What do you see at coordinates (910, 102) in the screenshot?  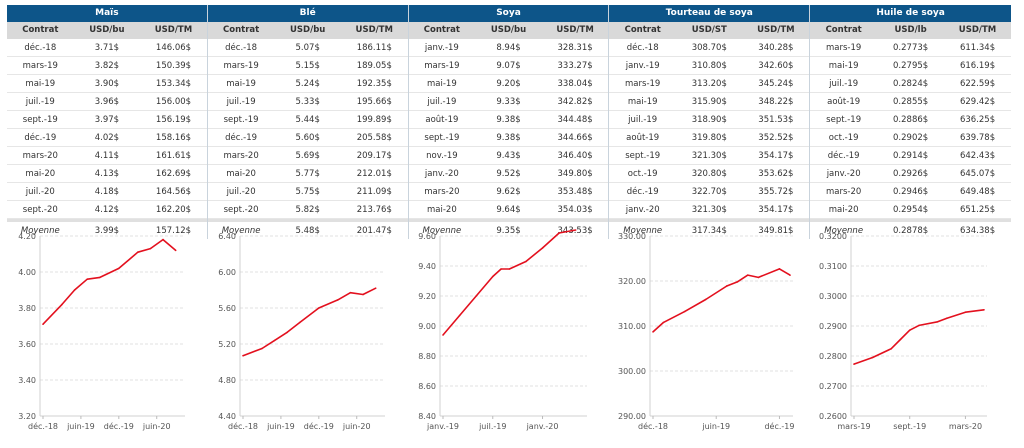 I see `table-row: août-19 0.2855$ 629.42$` at bounding box center [910, 102].